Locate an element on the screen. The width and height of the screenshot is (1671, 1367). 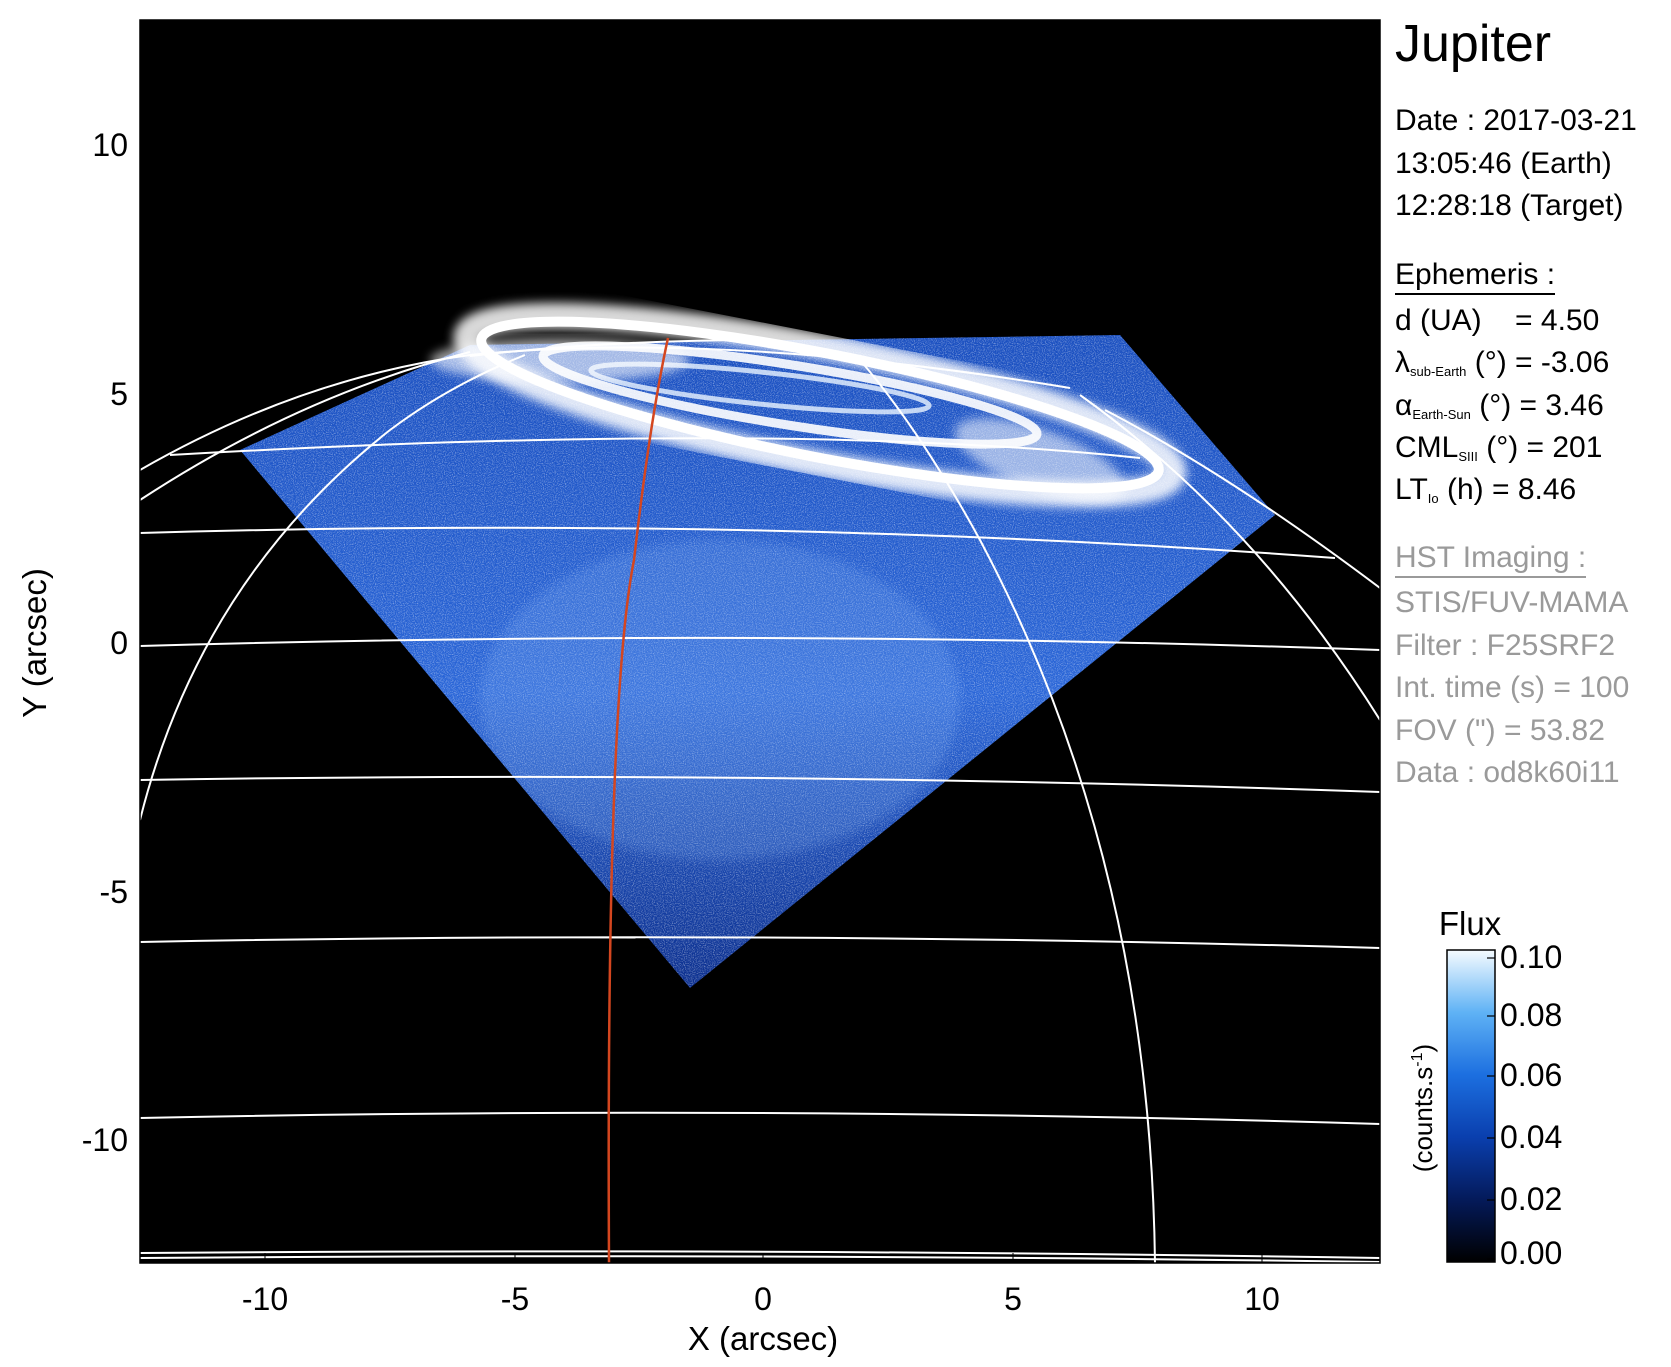
y-axis: 10 5 0 -5 -10 Y (arcsec) is located at coordinates (83, 642).